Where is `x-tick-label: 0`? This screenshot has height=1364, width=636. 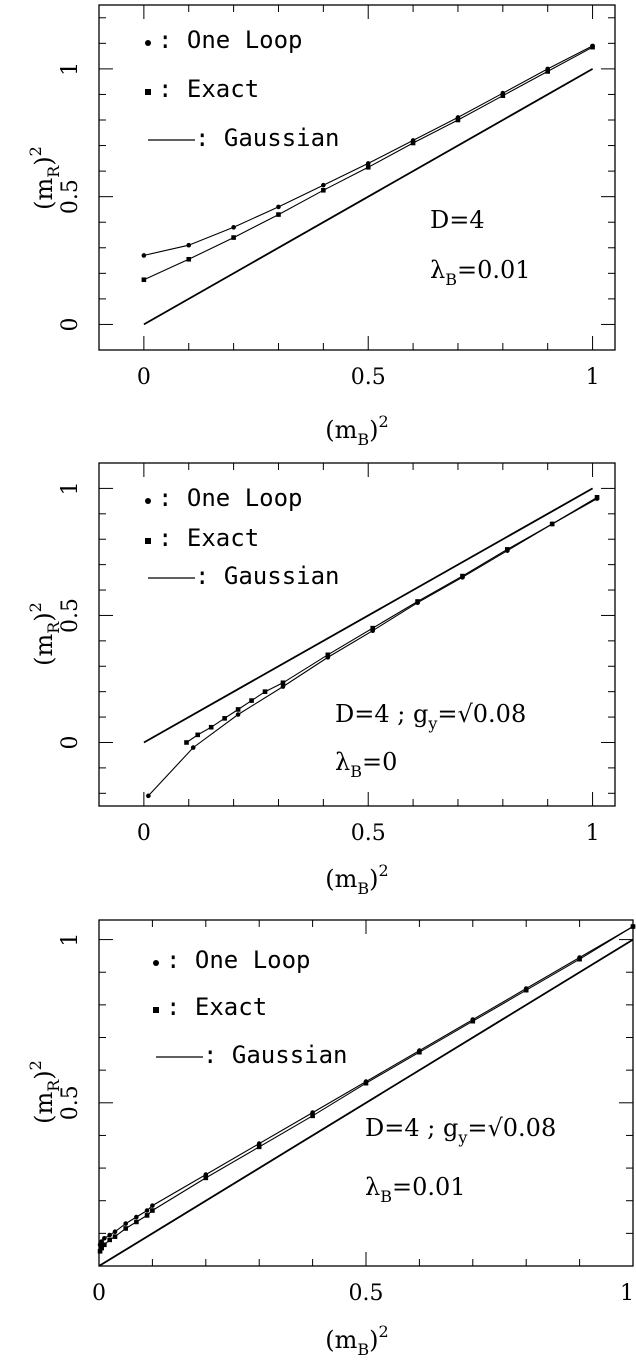
x-tick-label: 0 is located at coordinates (99, 1293).